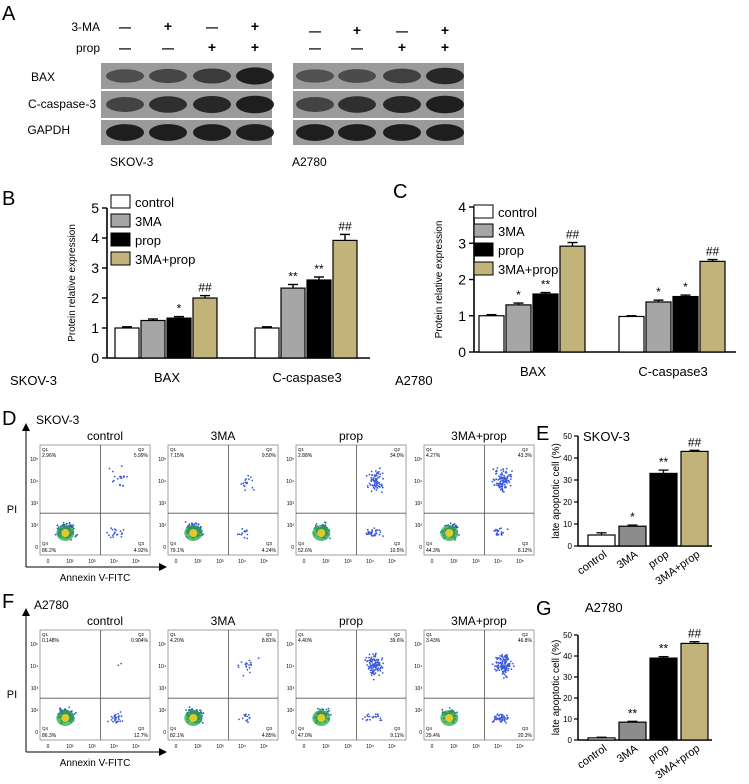 The image size is (749, 784). What do you see at coordinates (12, 510) in the screenshot?
I see `flow-y-axis-label: PI` at bounding box center [12, 510].